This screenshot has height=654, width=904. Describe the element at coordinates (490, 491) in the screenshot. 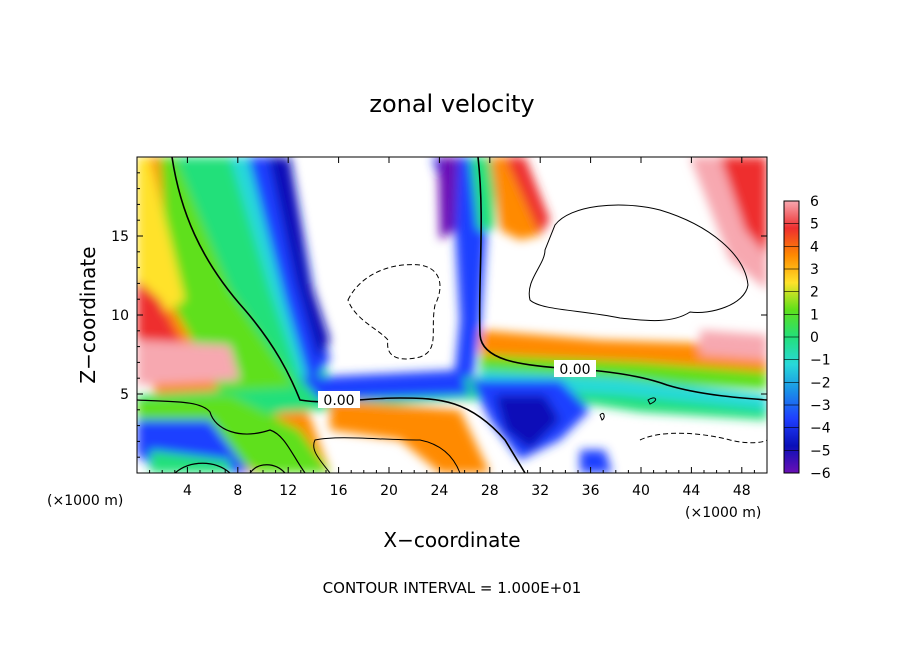

I see `x-tick-label: 28` at that location.